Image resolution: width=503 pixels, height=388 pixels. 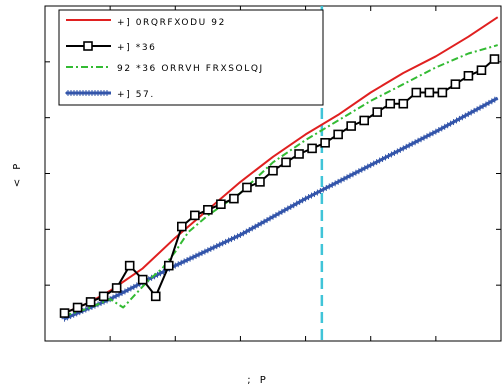 I want to click on legend-label-series-2: +] *36, so click(x=136, y=48).